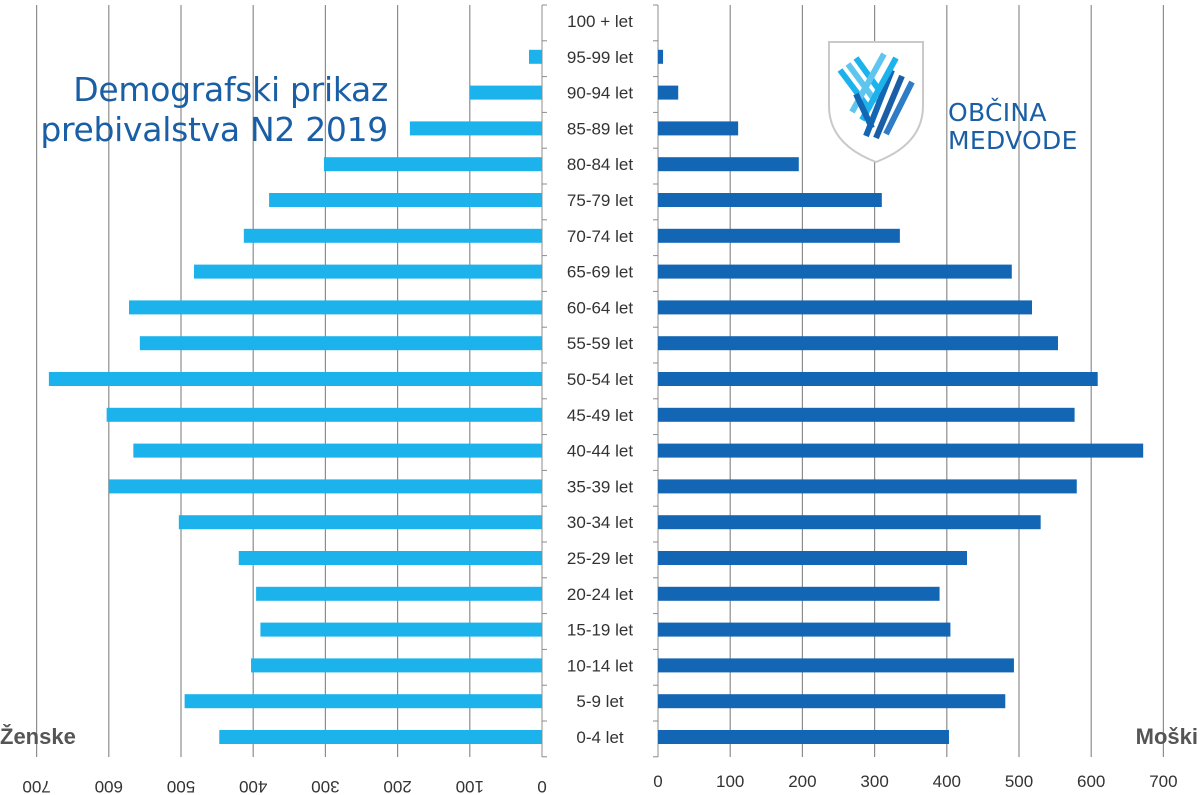  Describe the element at coordinates (1163, 781) in the screenshot. I see `tick-label-male-700: 700` at that location.